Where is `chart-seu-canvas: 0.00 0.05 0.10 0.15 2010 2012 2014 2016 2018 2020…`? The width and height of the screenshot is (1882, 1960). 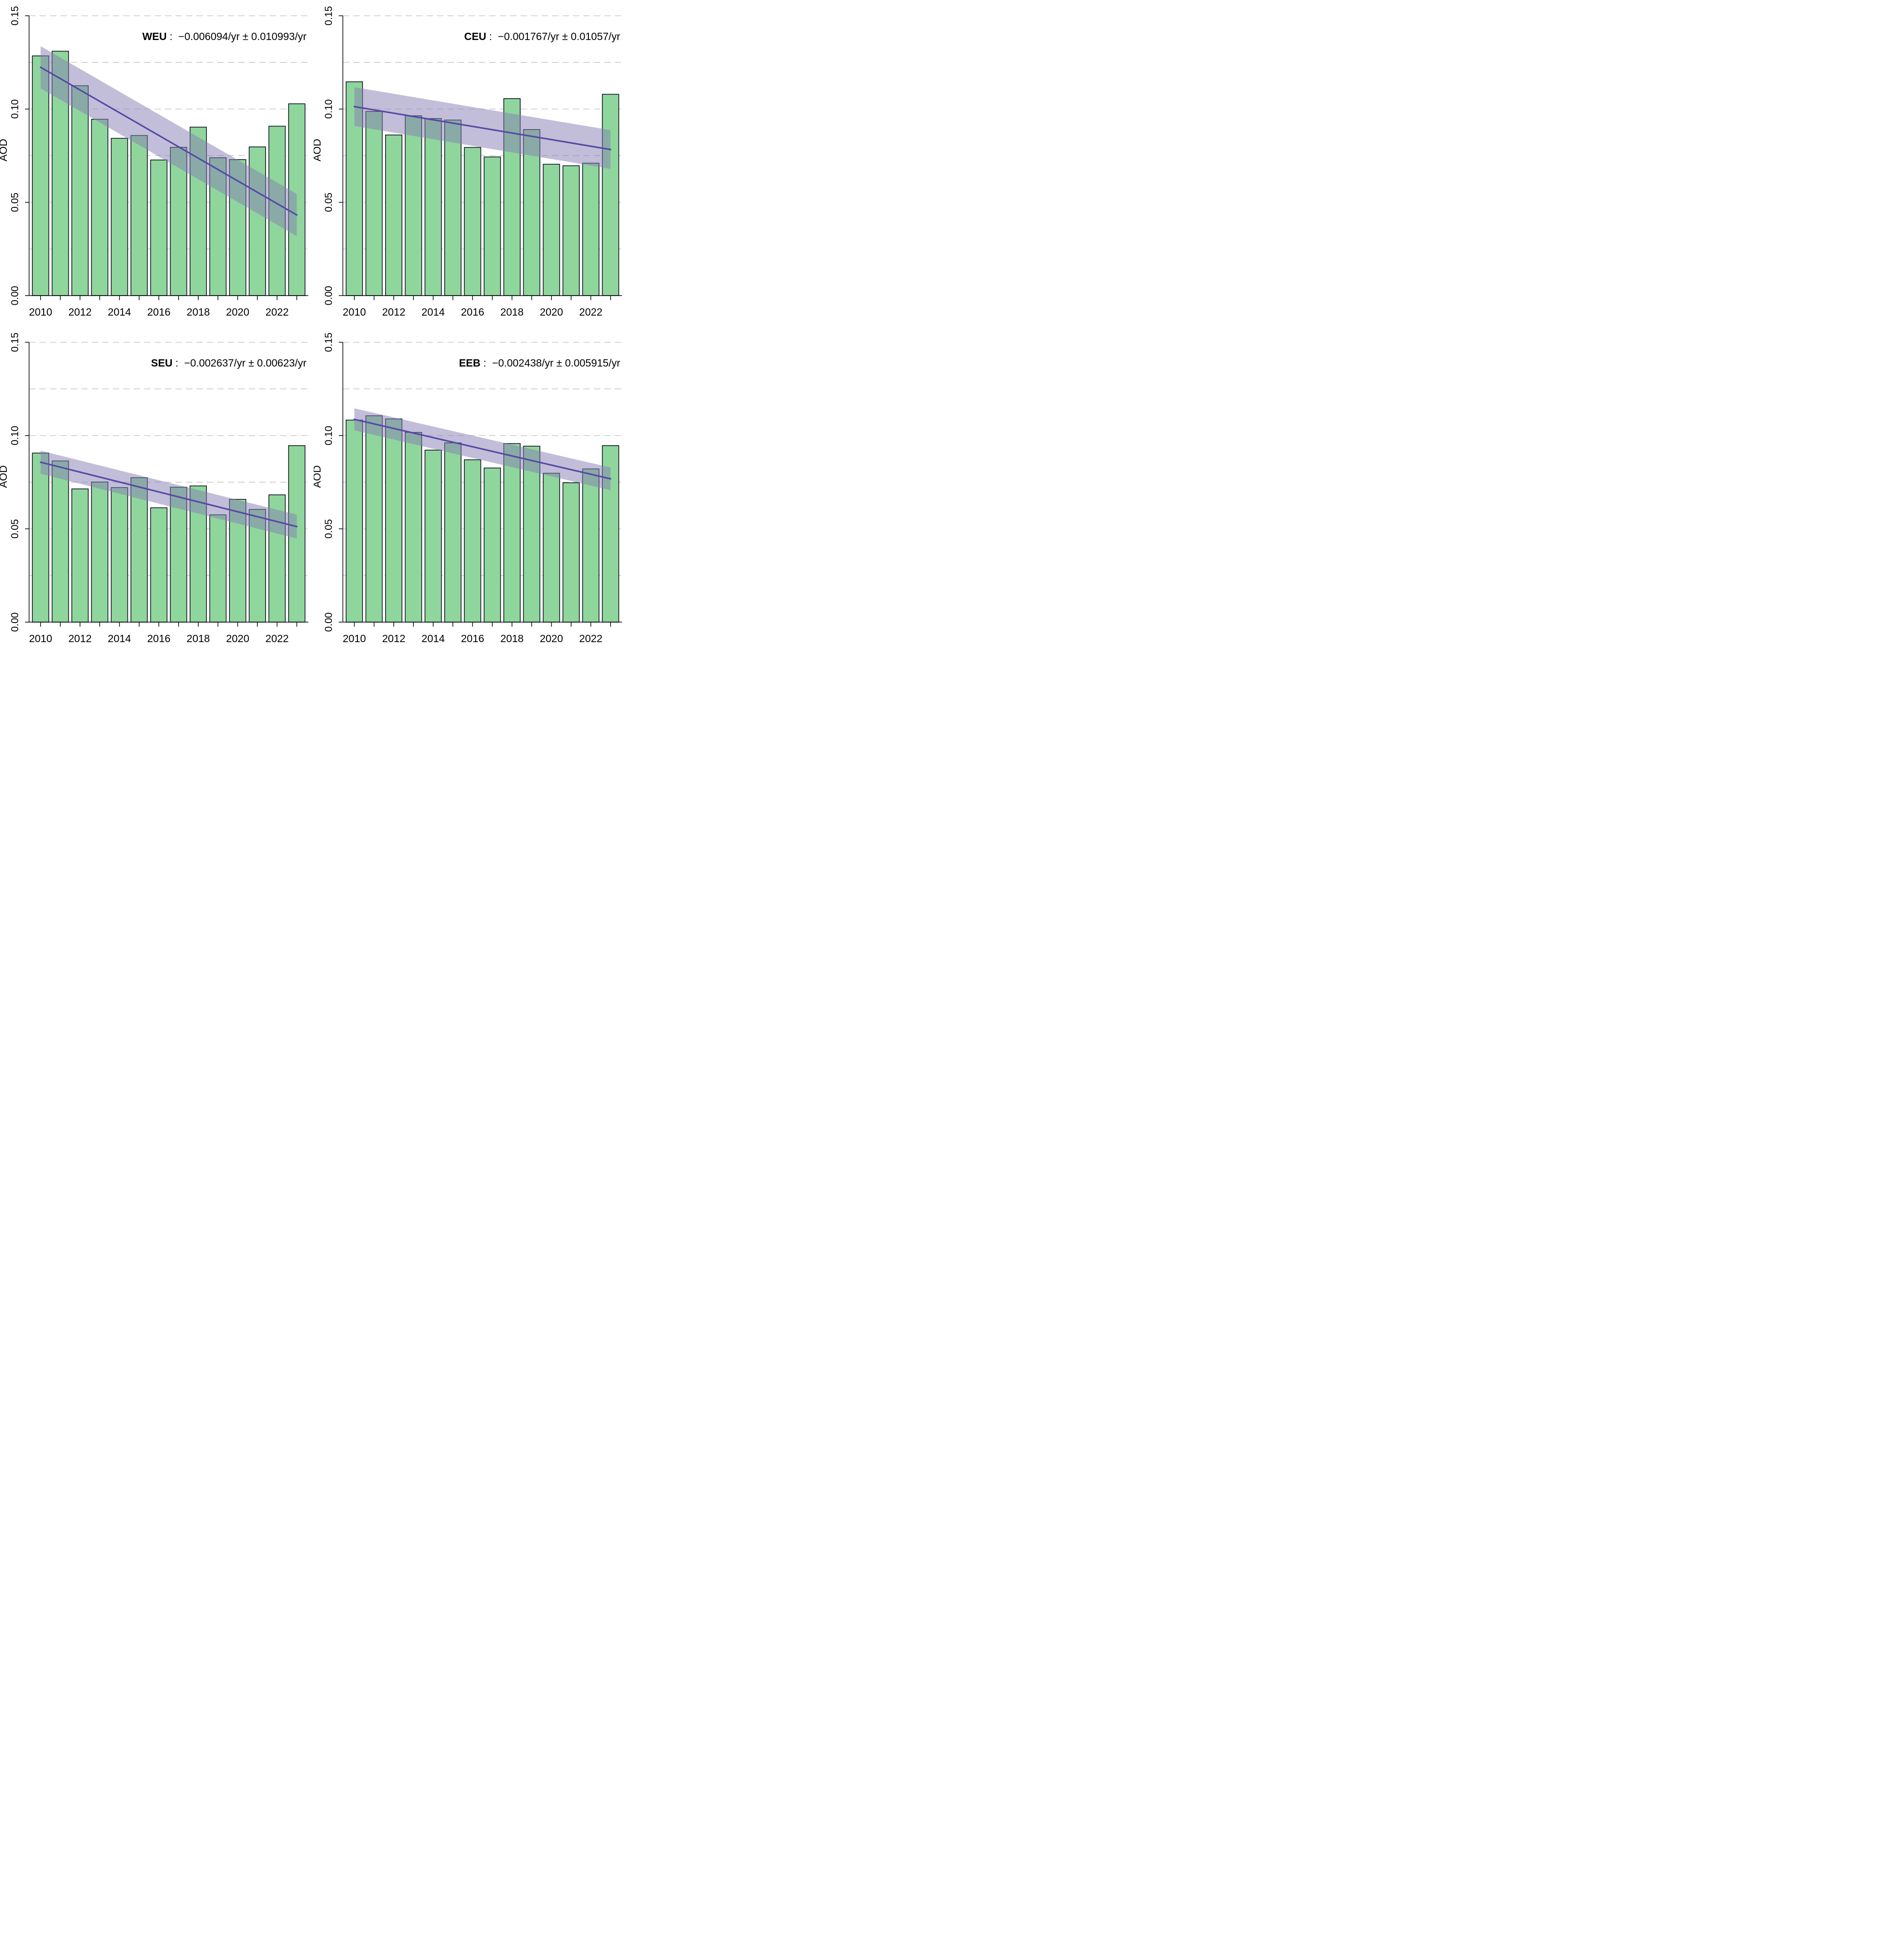
chart-seu-canvas: 0.00 0.05 0.10 0.15 2010 2012 2014 2016 2018 2020… is located at coordinates (154, 488).